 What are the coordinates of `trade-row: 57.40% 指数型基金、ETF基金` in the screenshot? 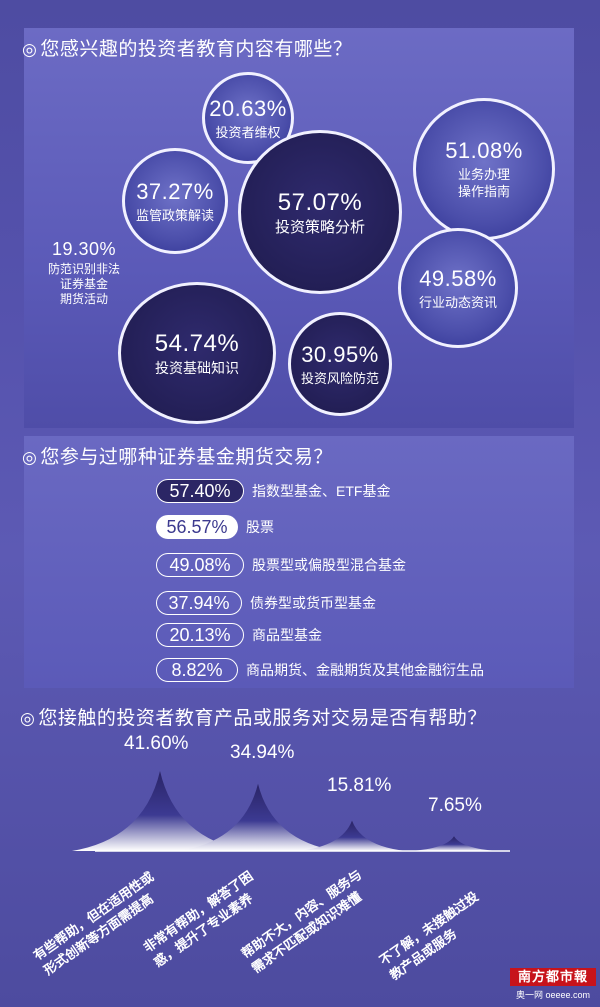 It's located at (273, 491).